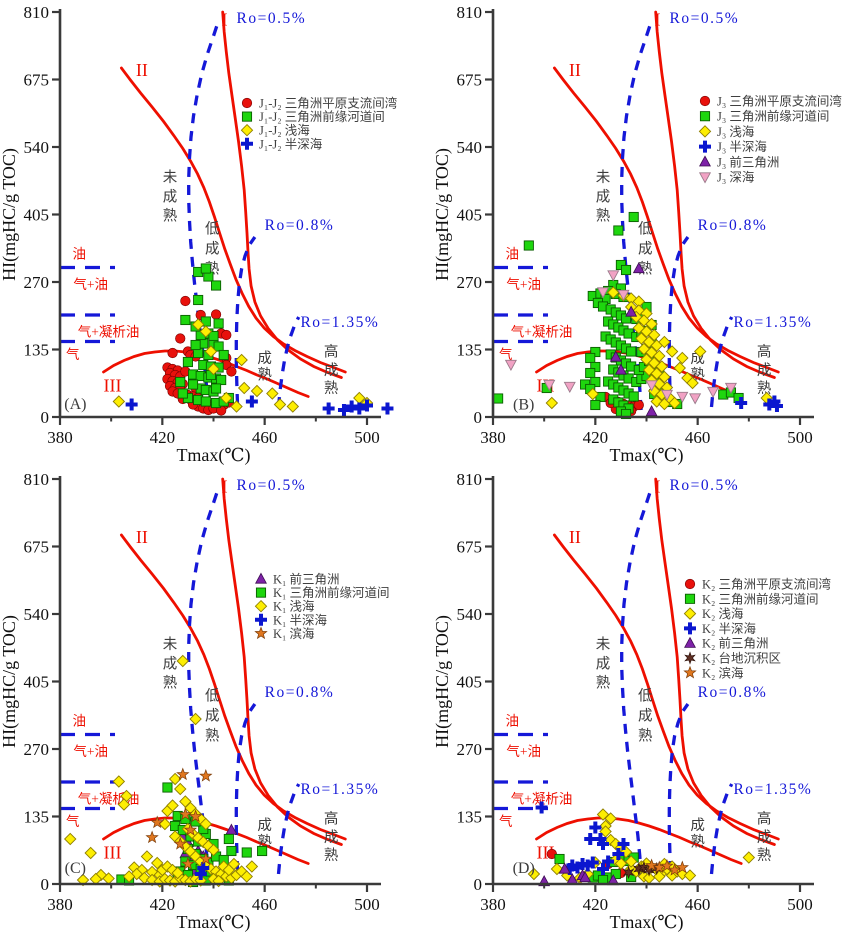 The image size is (866, 933). I want to click on y-tick-label: 0, so click(478, 417).